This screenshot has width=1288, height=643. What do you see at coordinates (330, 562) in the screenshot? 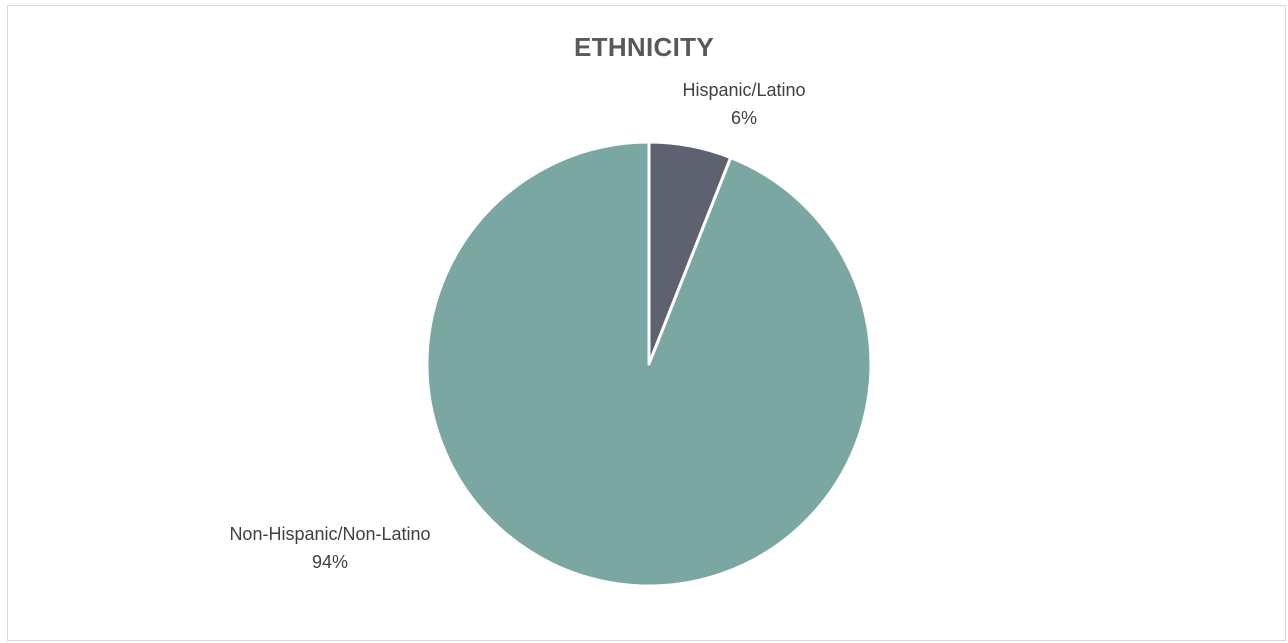
I see `slice-value-label: 94%` at bounding box center [330, 562].